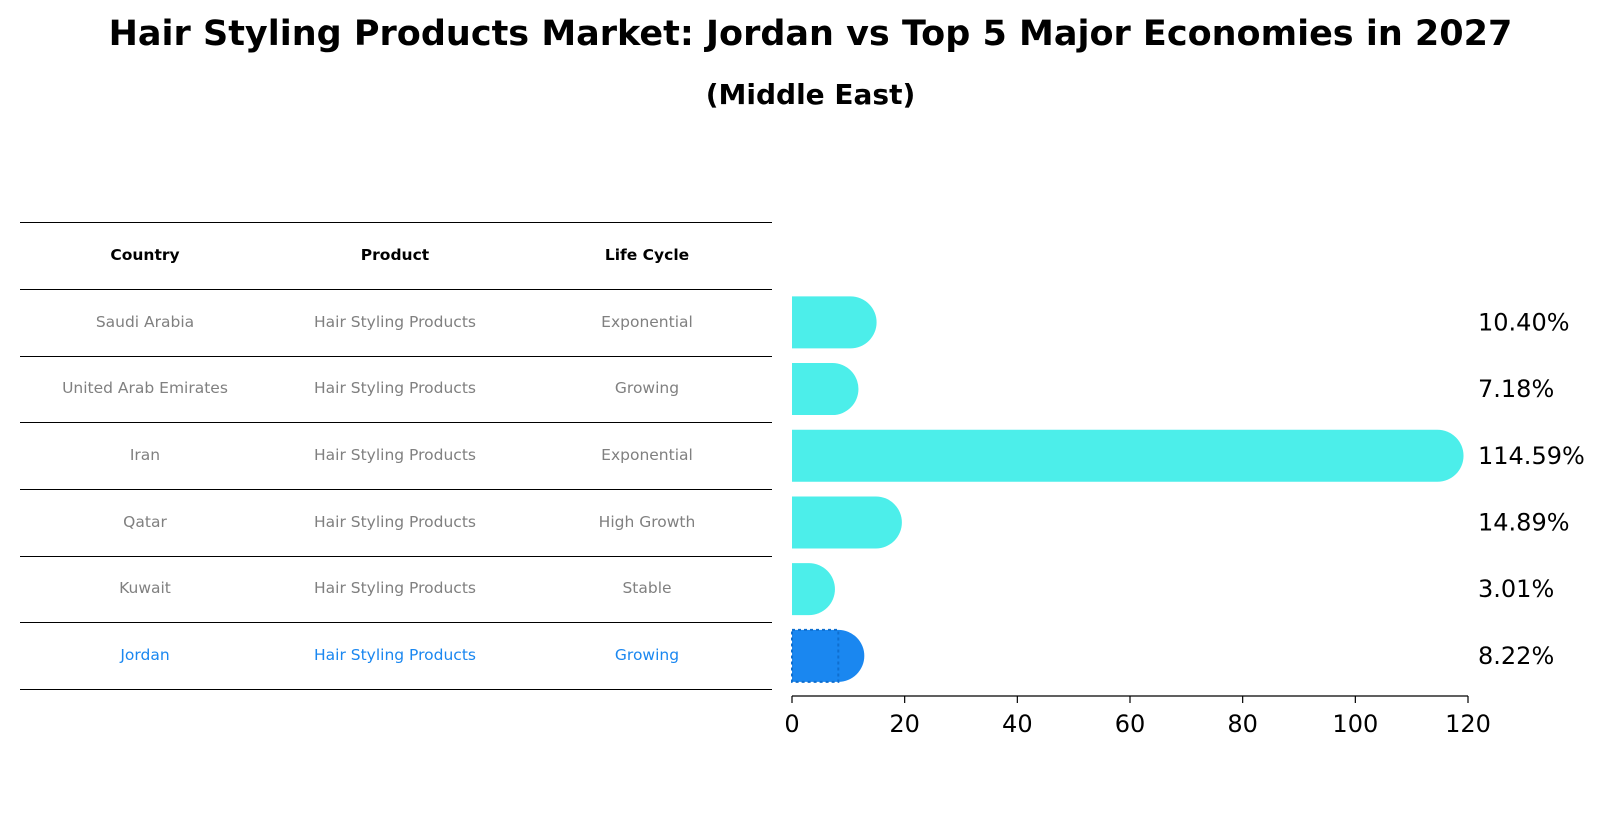  Describe the element at coordinates (647, 588) in the screenshot. I see `row-life-cycle: Stable` at that location.